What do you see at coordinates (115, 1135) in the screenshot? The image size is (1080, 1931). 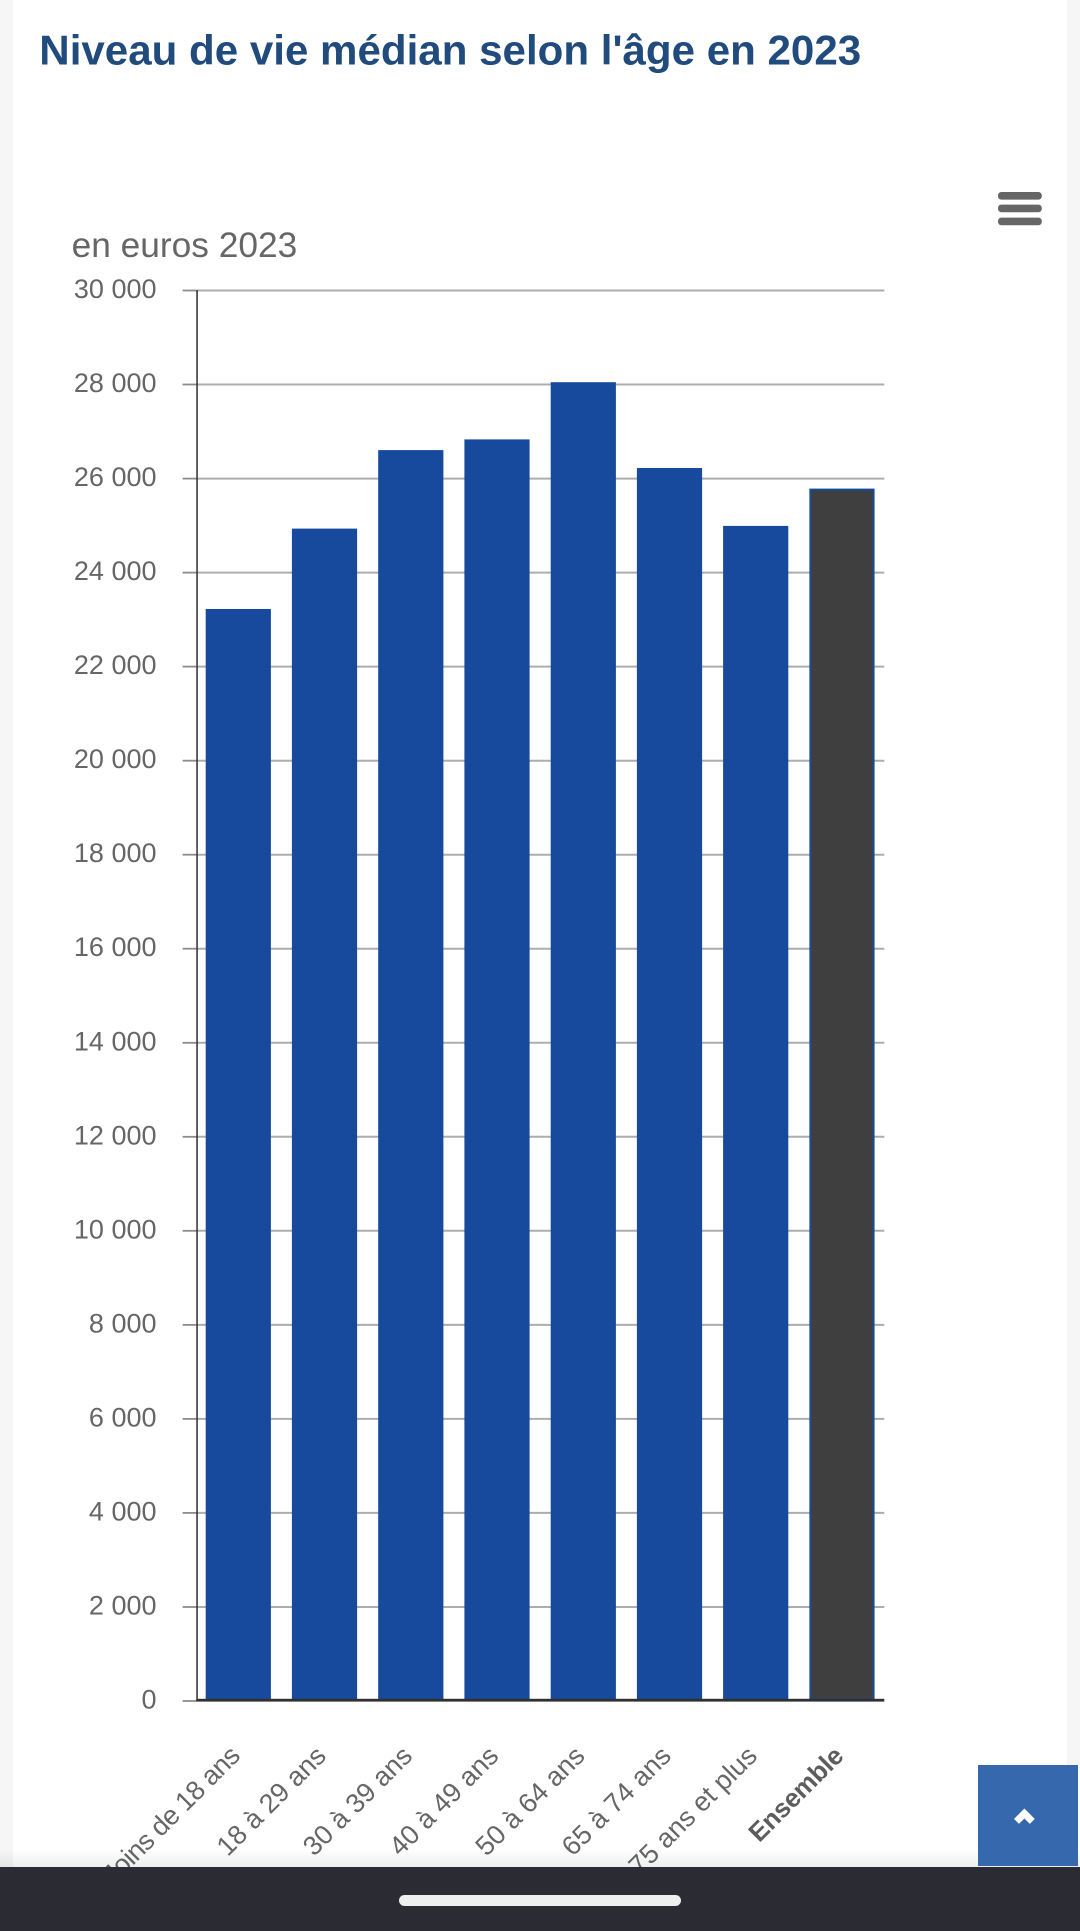 I see `svg-text: 12 000` at bounding box center [115, 1135].